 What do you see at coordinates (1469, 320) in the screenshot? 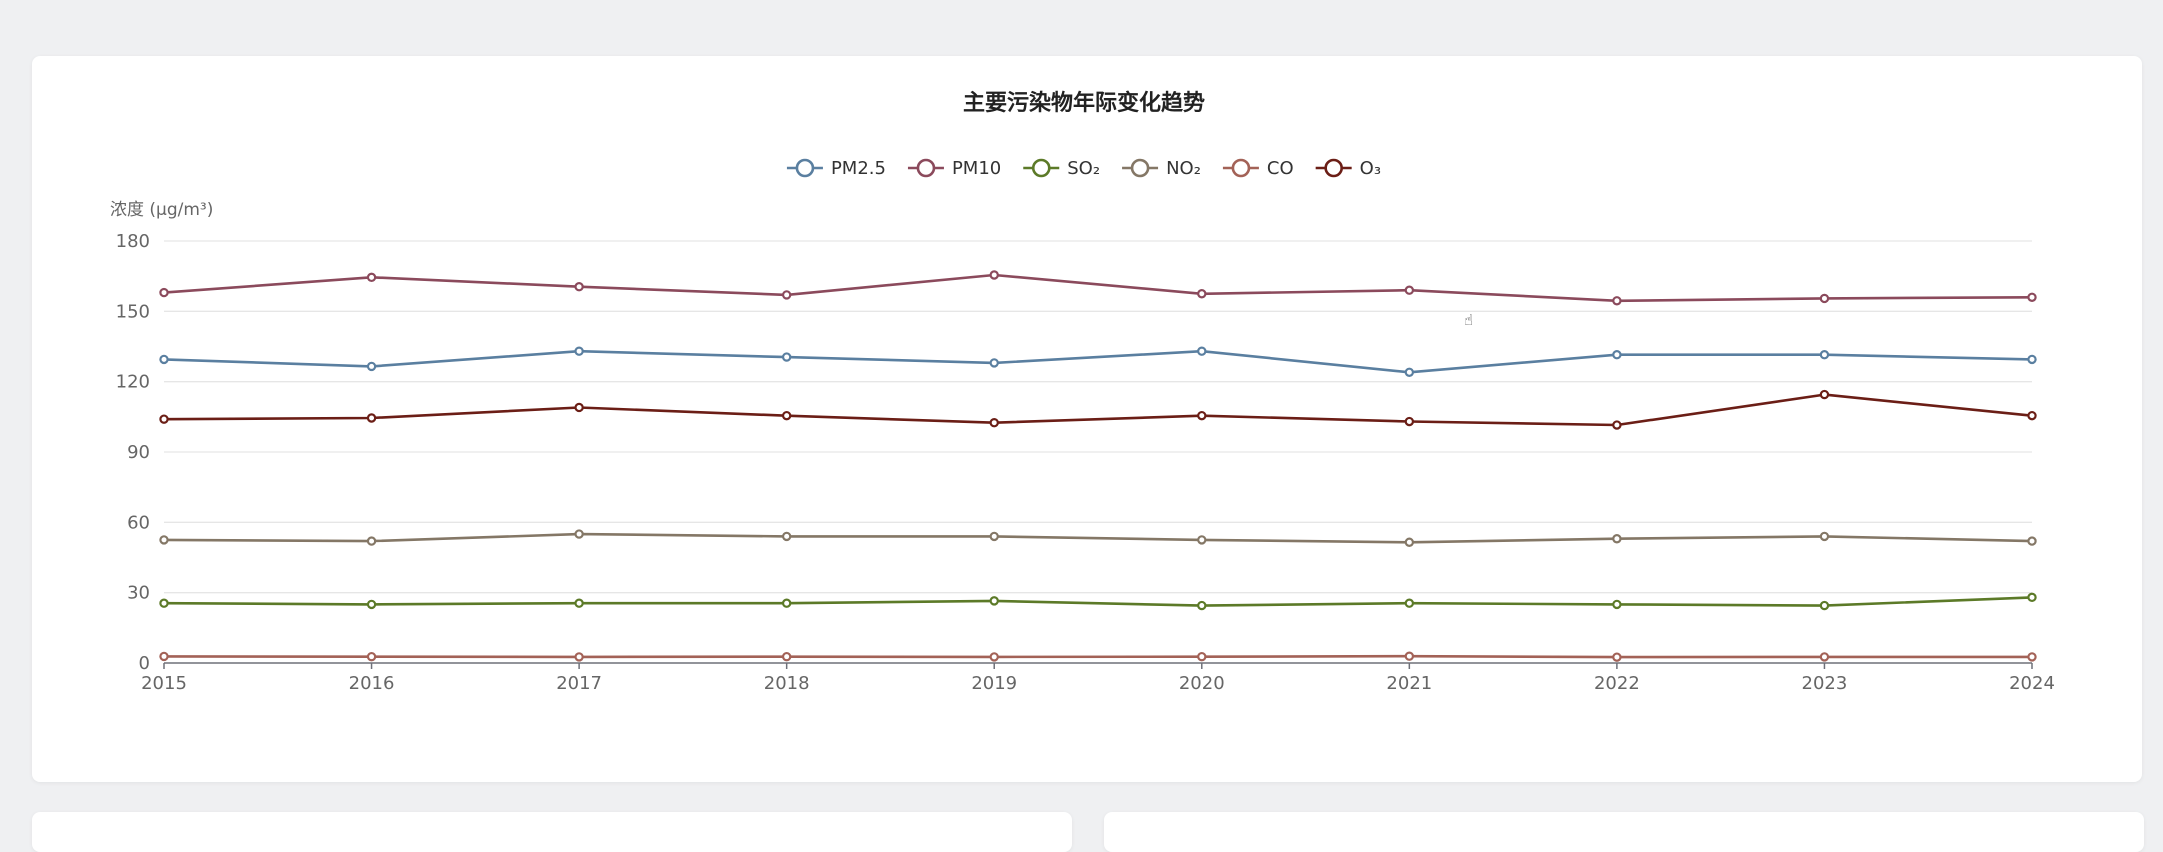
I see `pointer-cursor-icon: ☝` at bounding box center [1469, 320].